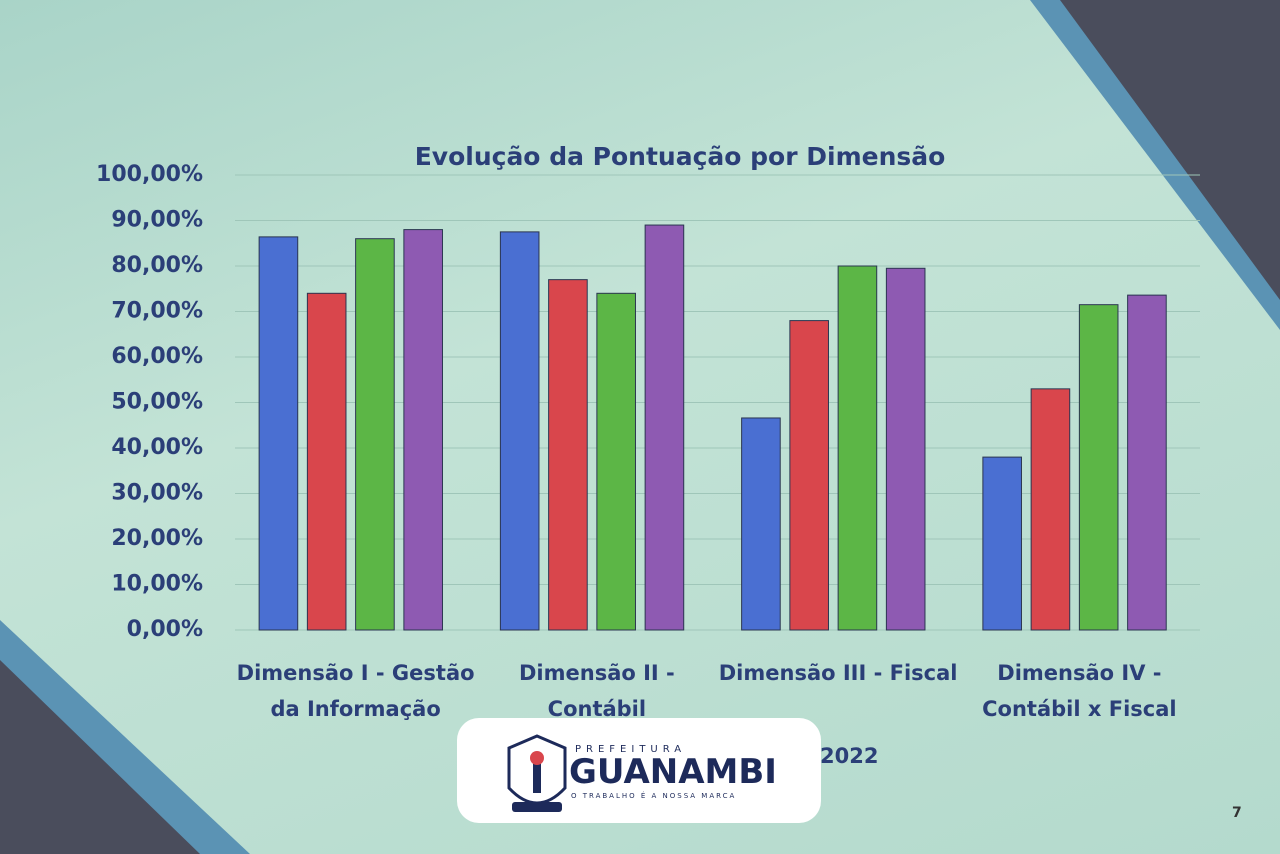  What do you see at coordinates (680, 156) in the screenshot?
I see `chart-title: Evolução da Pontuação por Dimensão` at bounding box center [680, 156].